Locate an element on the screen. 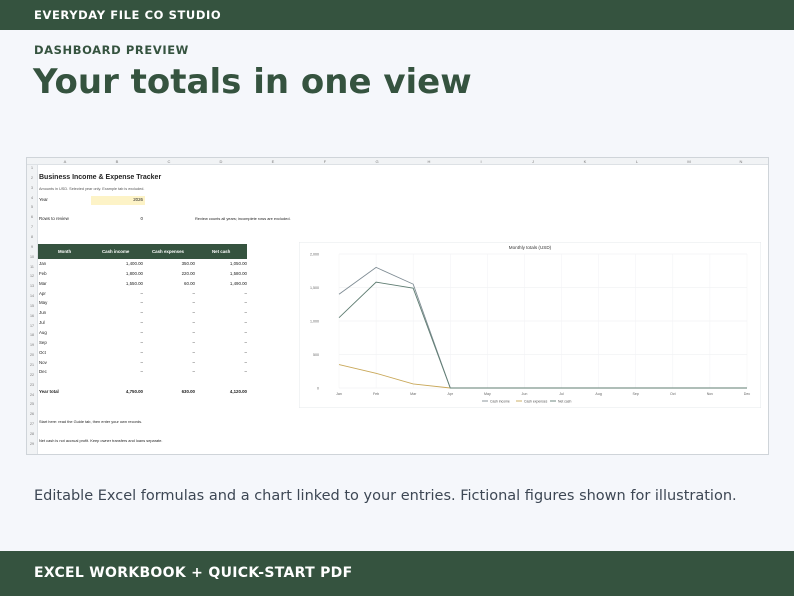  row-header: 19 is located at coordinates (32, 345).